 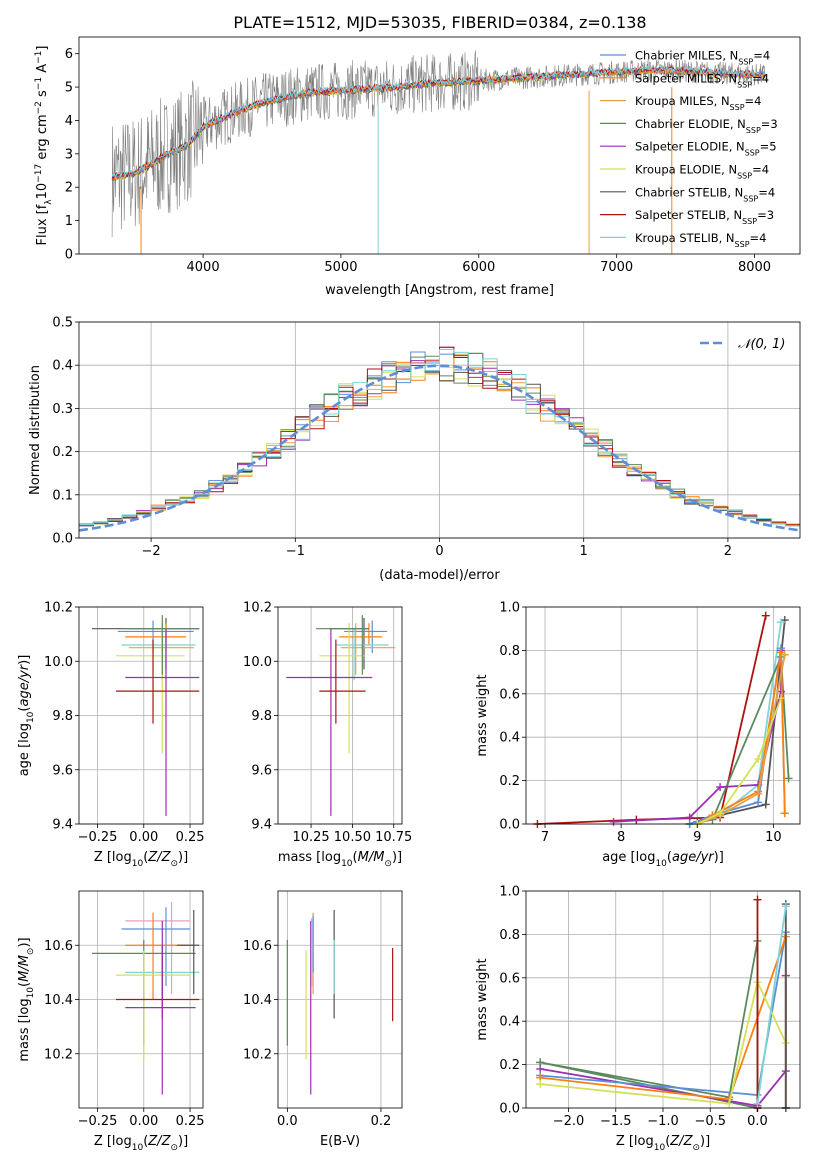 What do you see at coordinates (702, 80) in the screenshot?
I see `legend-text: Salpeter MILES, NSSP=4` at bounding box center [702, 80].